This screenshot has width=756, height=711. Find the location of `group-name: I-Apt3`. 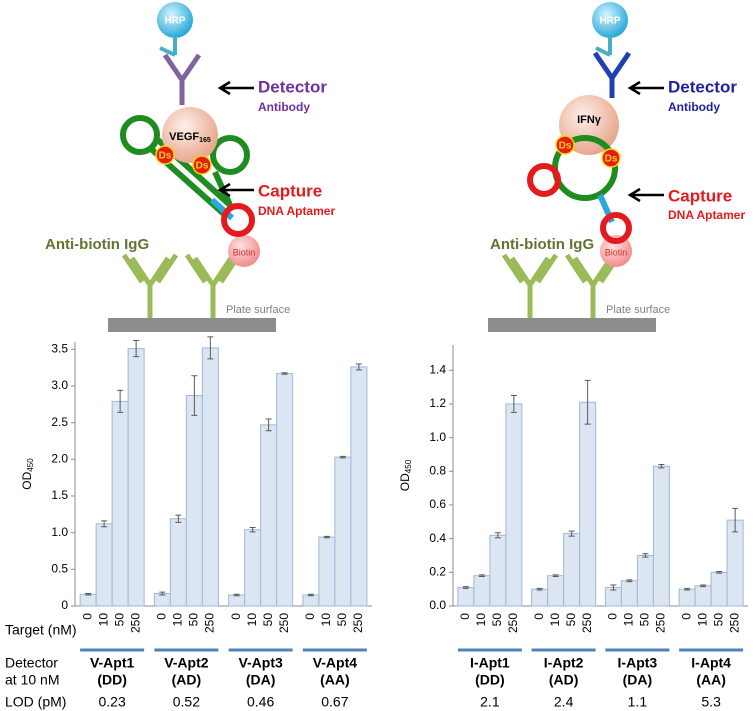

group-name: I-Apt3 is located at coordinates (638, 663).